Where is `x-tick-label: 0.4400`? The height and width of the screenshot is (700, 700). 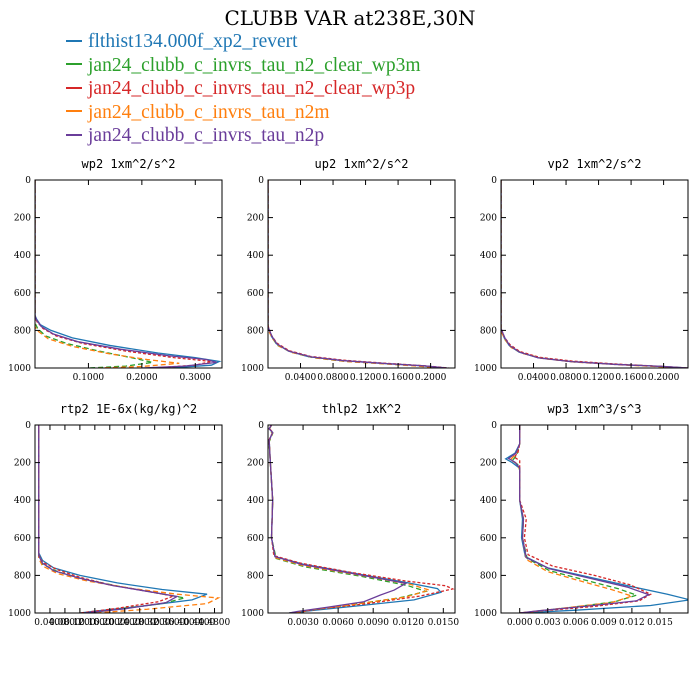 x-tick-label: 0.4400 is located at coordinates (200, 623).